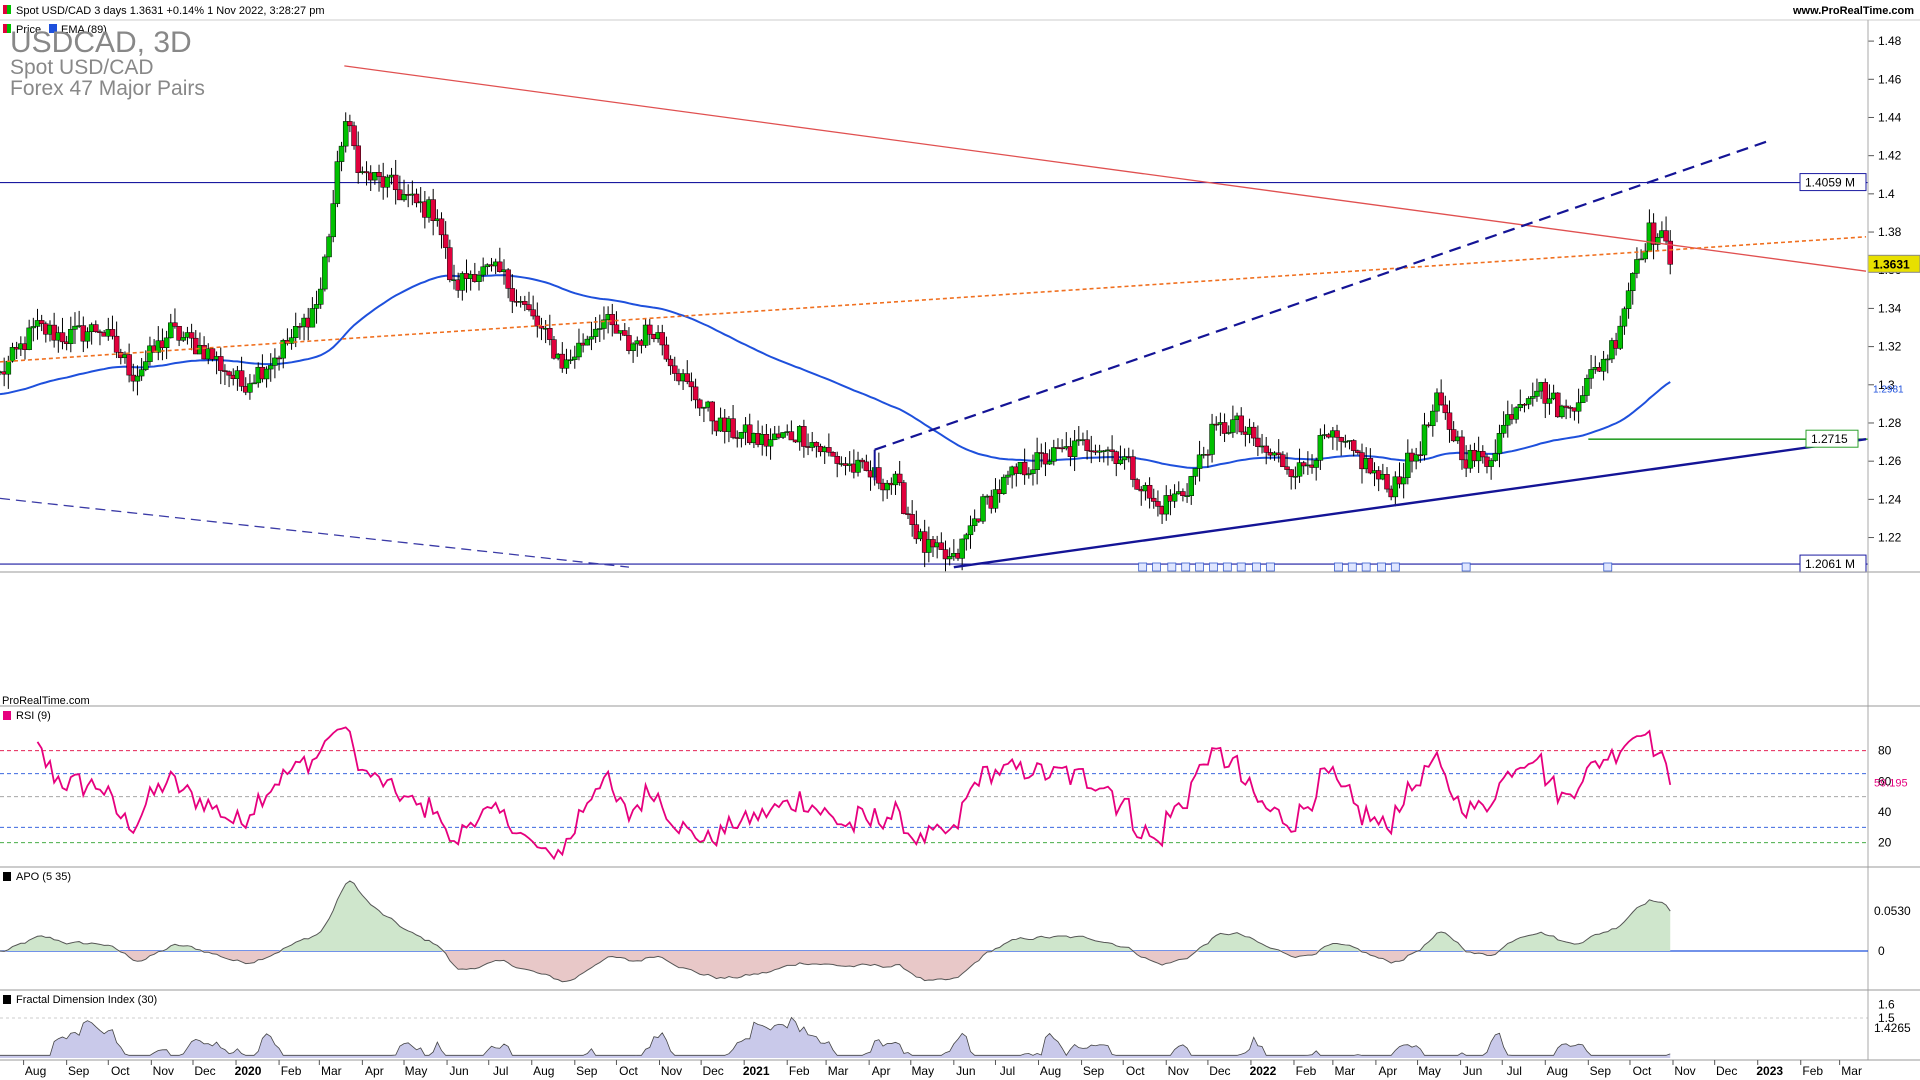 The image size is (1920, 1080). Describe the element at coordinates (543, 1071) in the screenshot. I see `x-tick-label-12: Aug` at that location.